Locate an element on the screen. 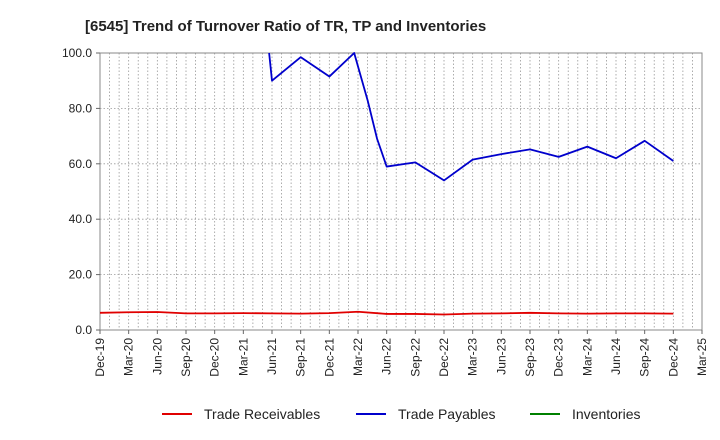 This screenshot has height=440, width=720. x-tick-label: Dec-21 is located at coordinates (329, 357).